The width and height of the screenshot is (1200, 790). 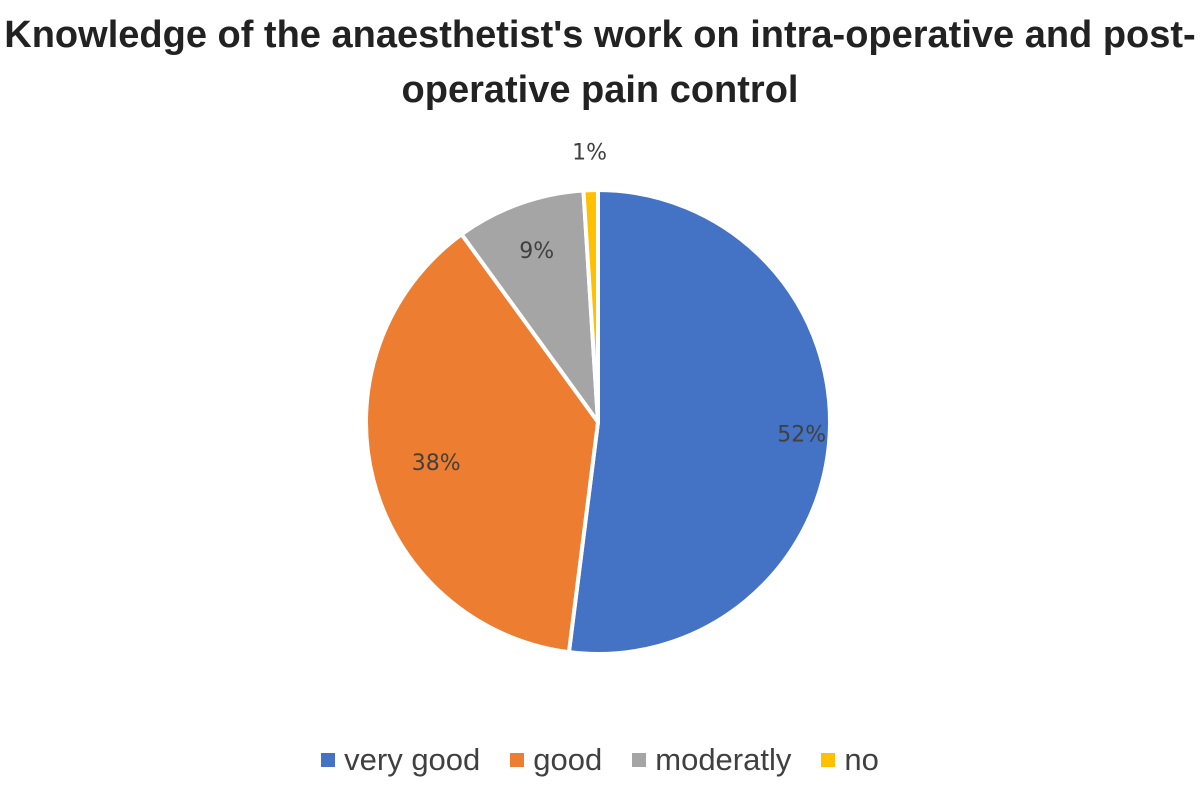 What do you see at coordinates (529, 306) in the screenshot?
I see `pie-slice-moderatly` at bounding box center [529, 306].